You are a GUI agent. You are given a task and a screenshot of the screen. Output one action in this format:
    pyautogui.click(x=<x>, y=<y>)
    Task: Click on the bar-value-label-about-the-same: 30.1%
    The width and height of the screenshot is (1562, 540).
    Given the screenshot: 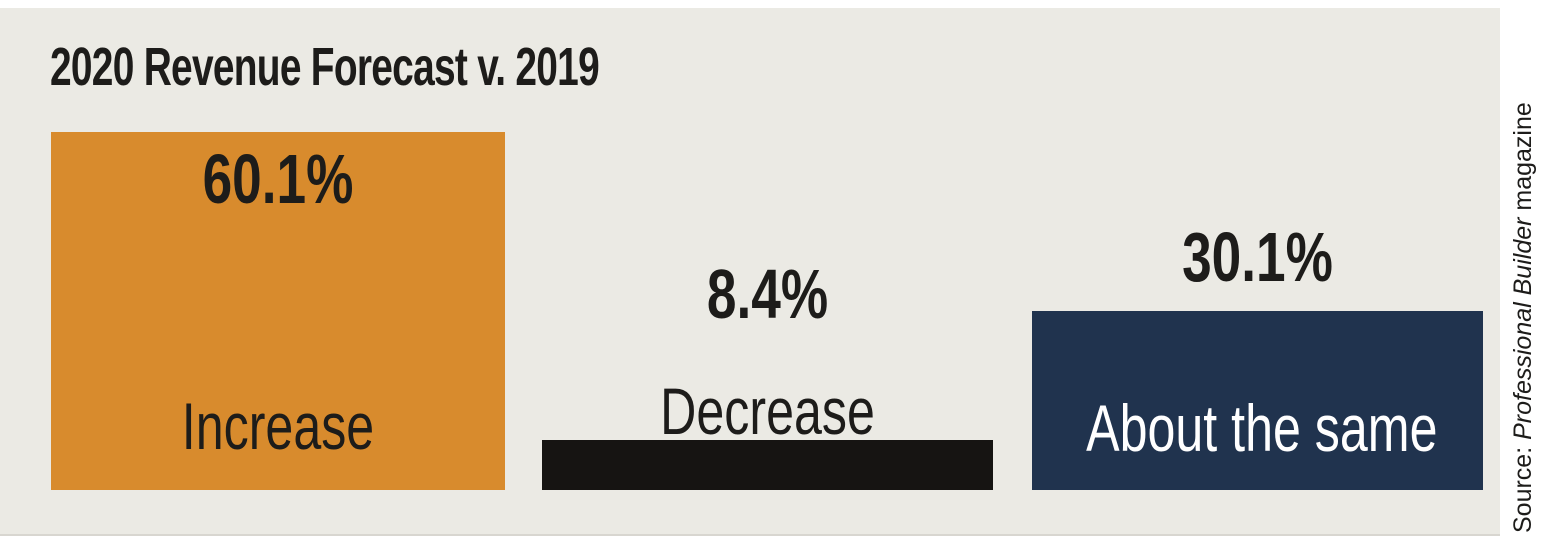 What is the action you would take?
    pyautogui.click(x=1257, y=257)
    